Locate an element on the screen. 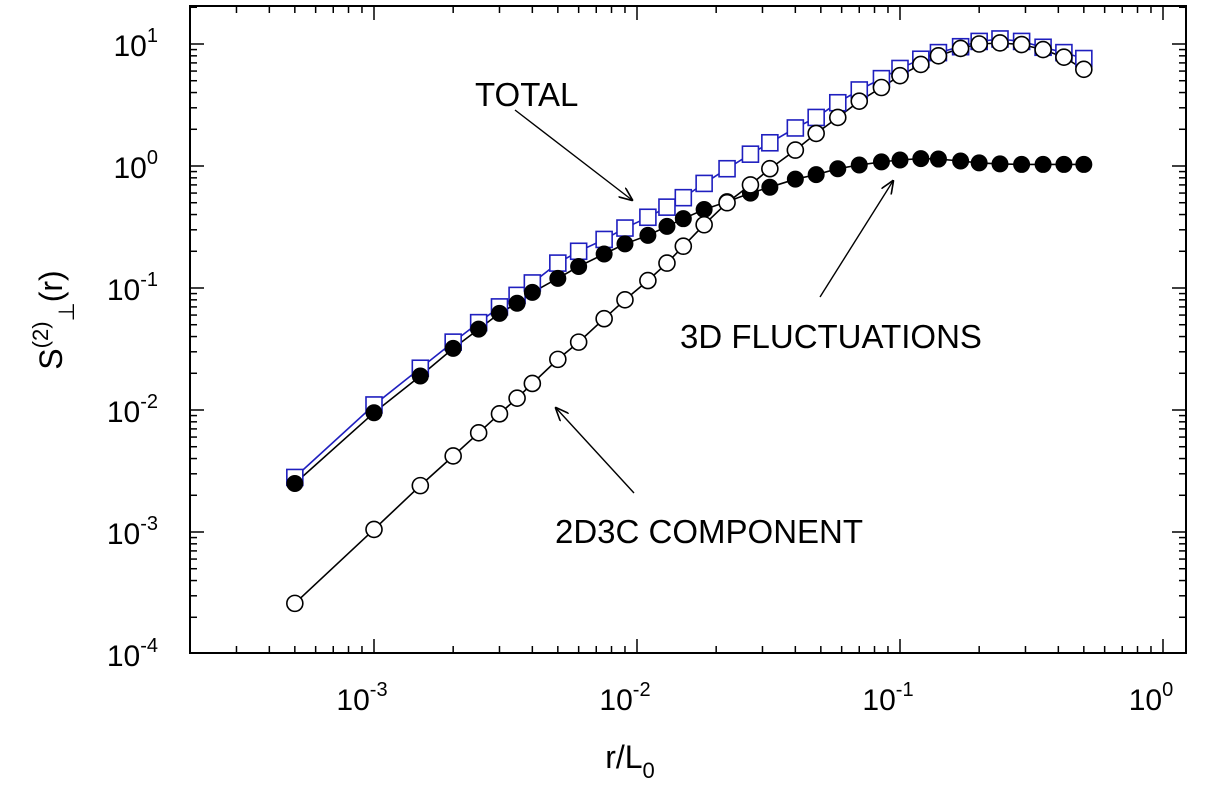 Image resolution: width=1210 pixels, height=787 pixels. x-axis-label-base: r/L is located at coordinates (623, 757).